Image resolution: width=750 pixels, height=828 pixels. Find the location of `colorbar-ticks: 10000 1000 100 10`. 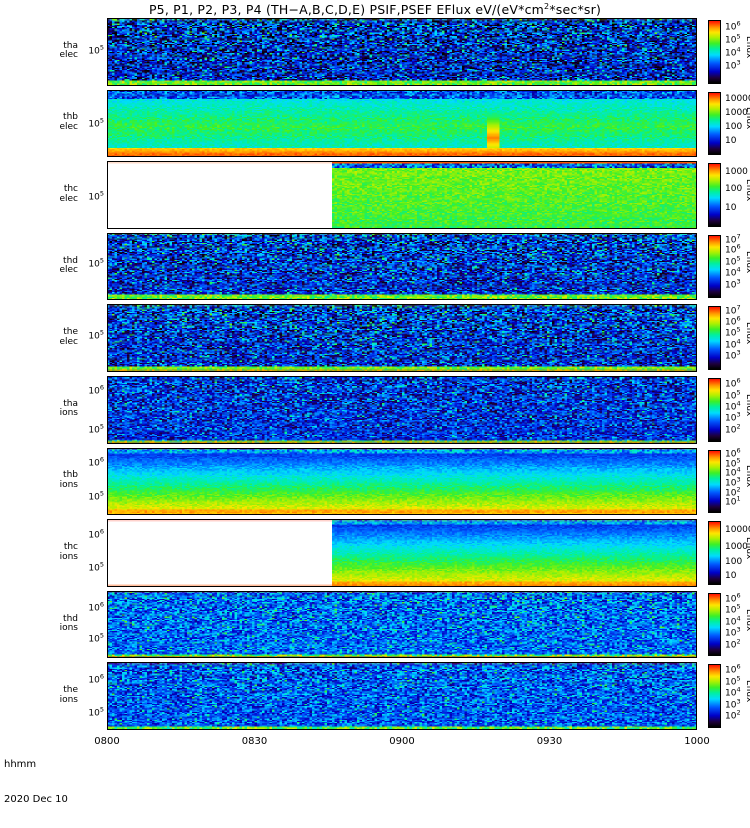

colorbar-ticks: 10000 1000 100 10 is located at coordinates (736, 124).